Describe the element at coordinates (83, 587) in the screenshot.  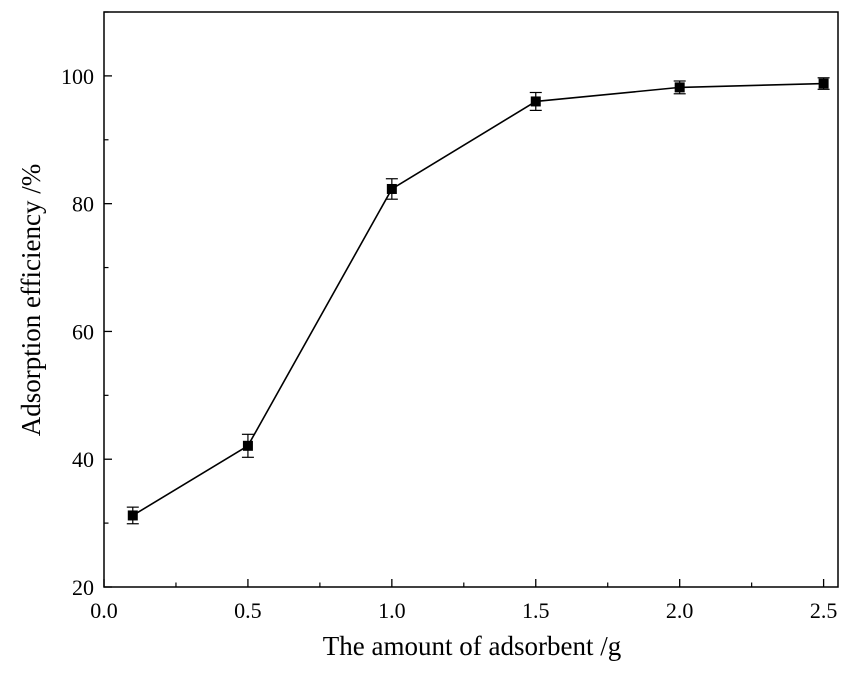
I see `y-tick-label: 20` at that location.